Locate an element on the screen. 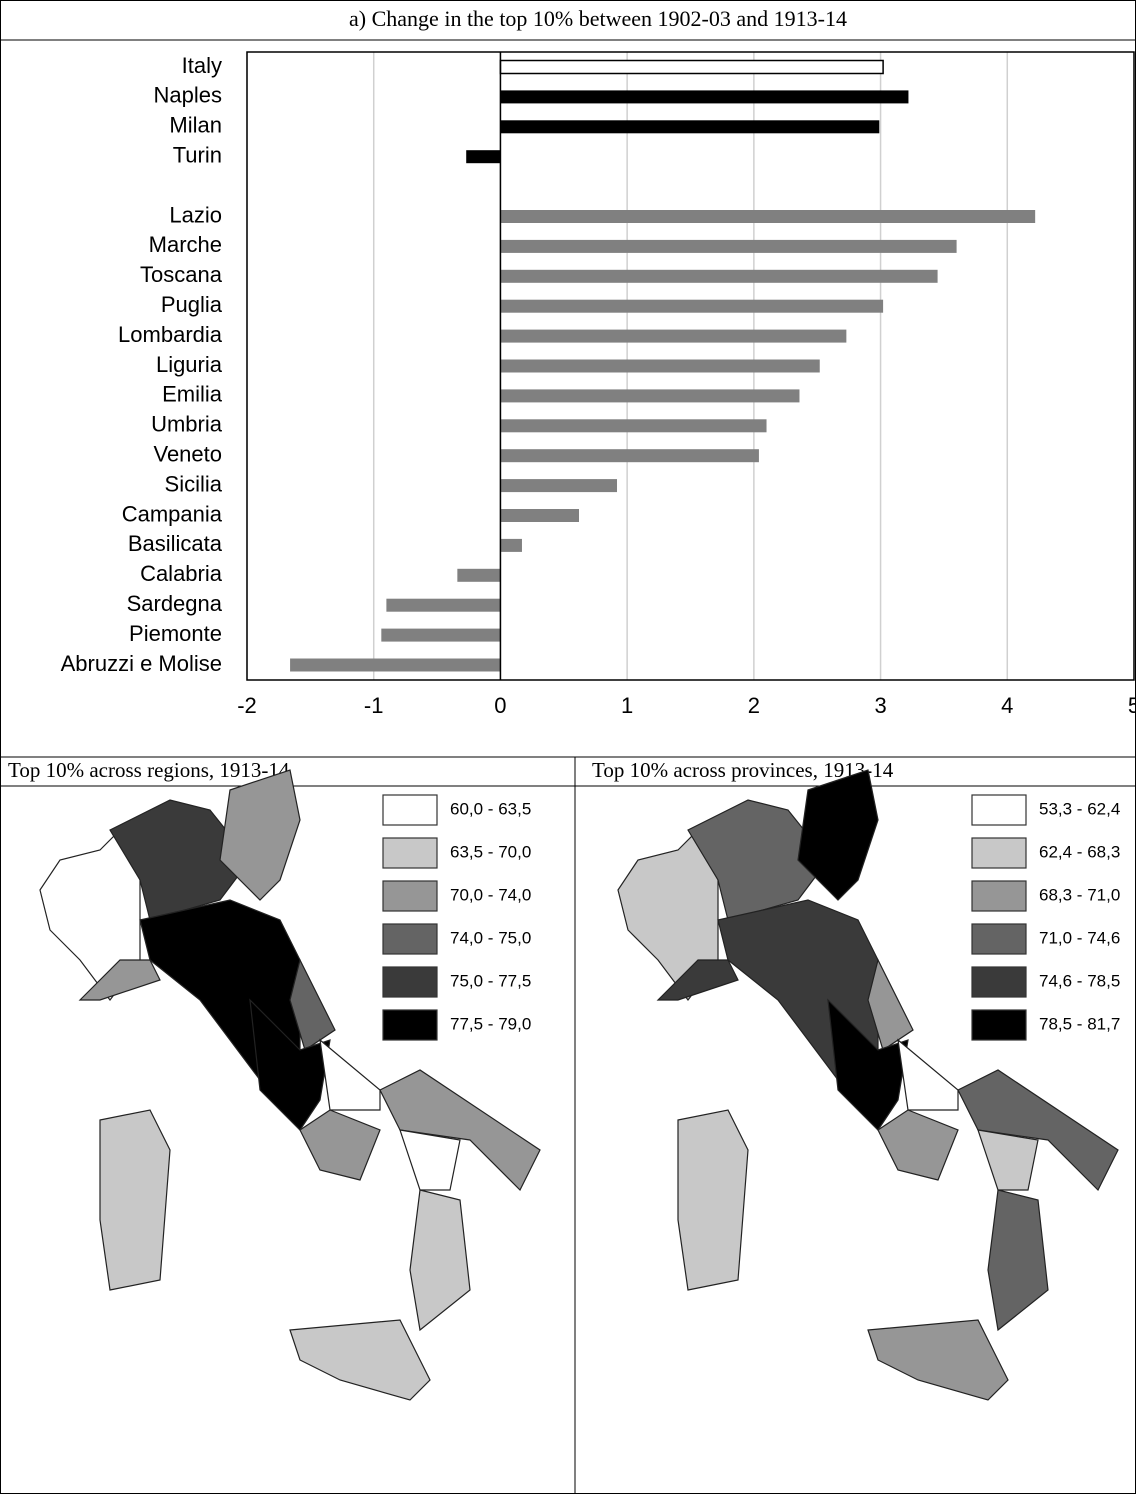 This screenshot has height=1494, width=1136. y-tick-label: Veneto is located at coordinates (187, 454).